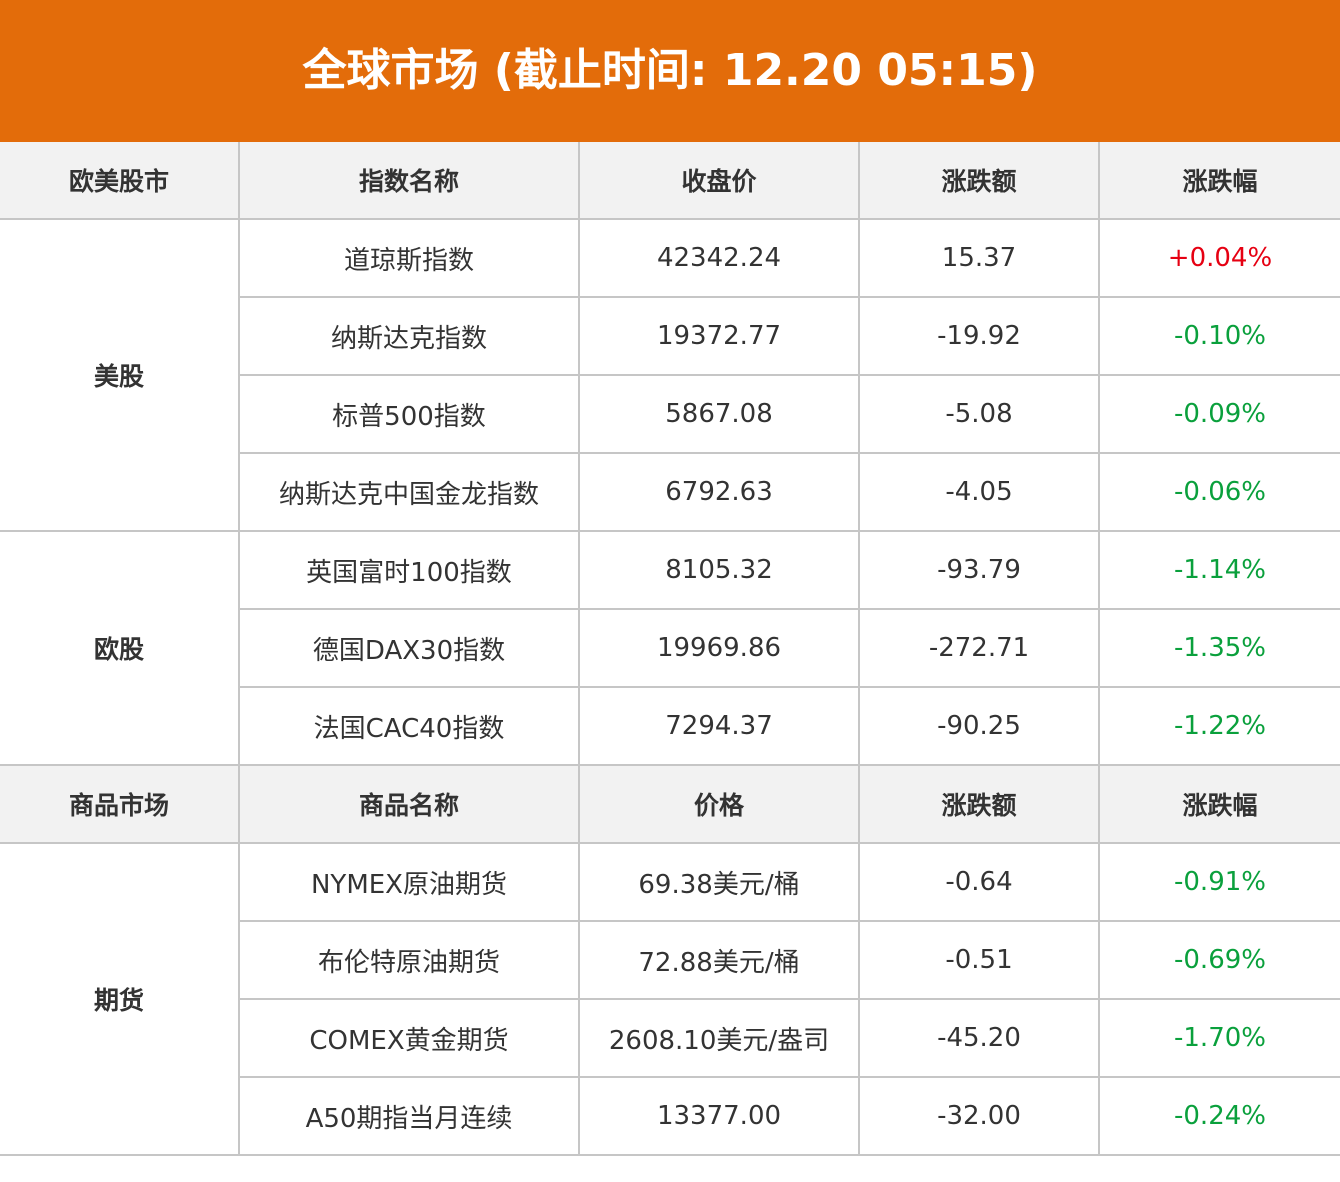 This screenshot has width=1340, height=1182. What do you see at coordinates (979, 726) in the screenshot?
I see `change-cell: -90.25` at bounding box center [979, 726].